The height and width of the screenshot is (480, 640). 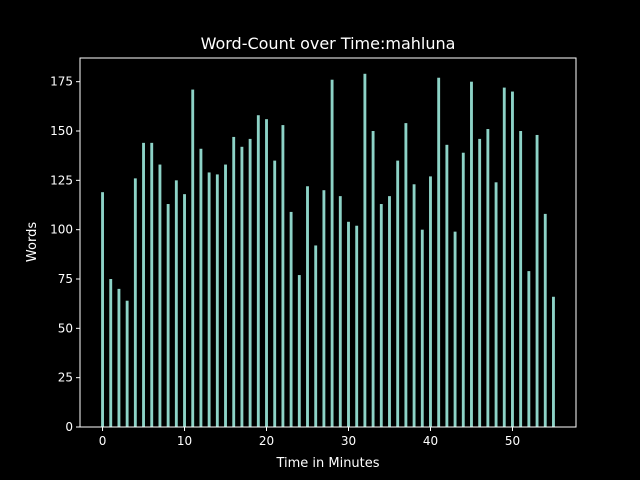 I want to click on y-tick-label: 150, so click(x=61, y=131).